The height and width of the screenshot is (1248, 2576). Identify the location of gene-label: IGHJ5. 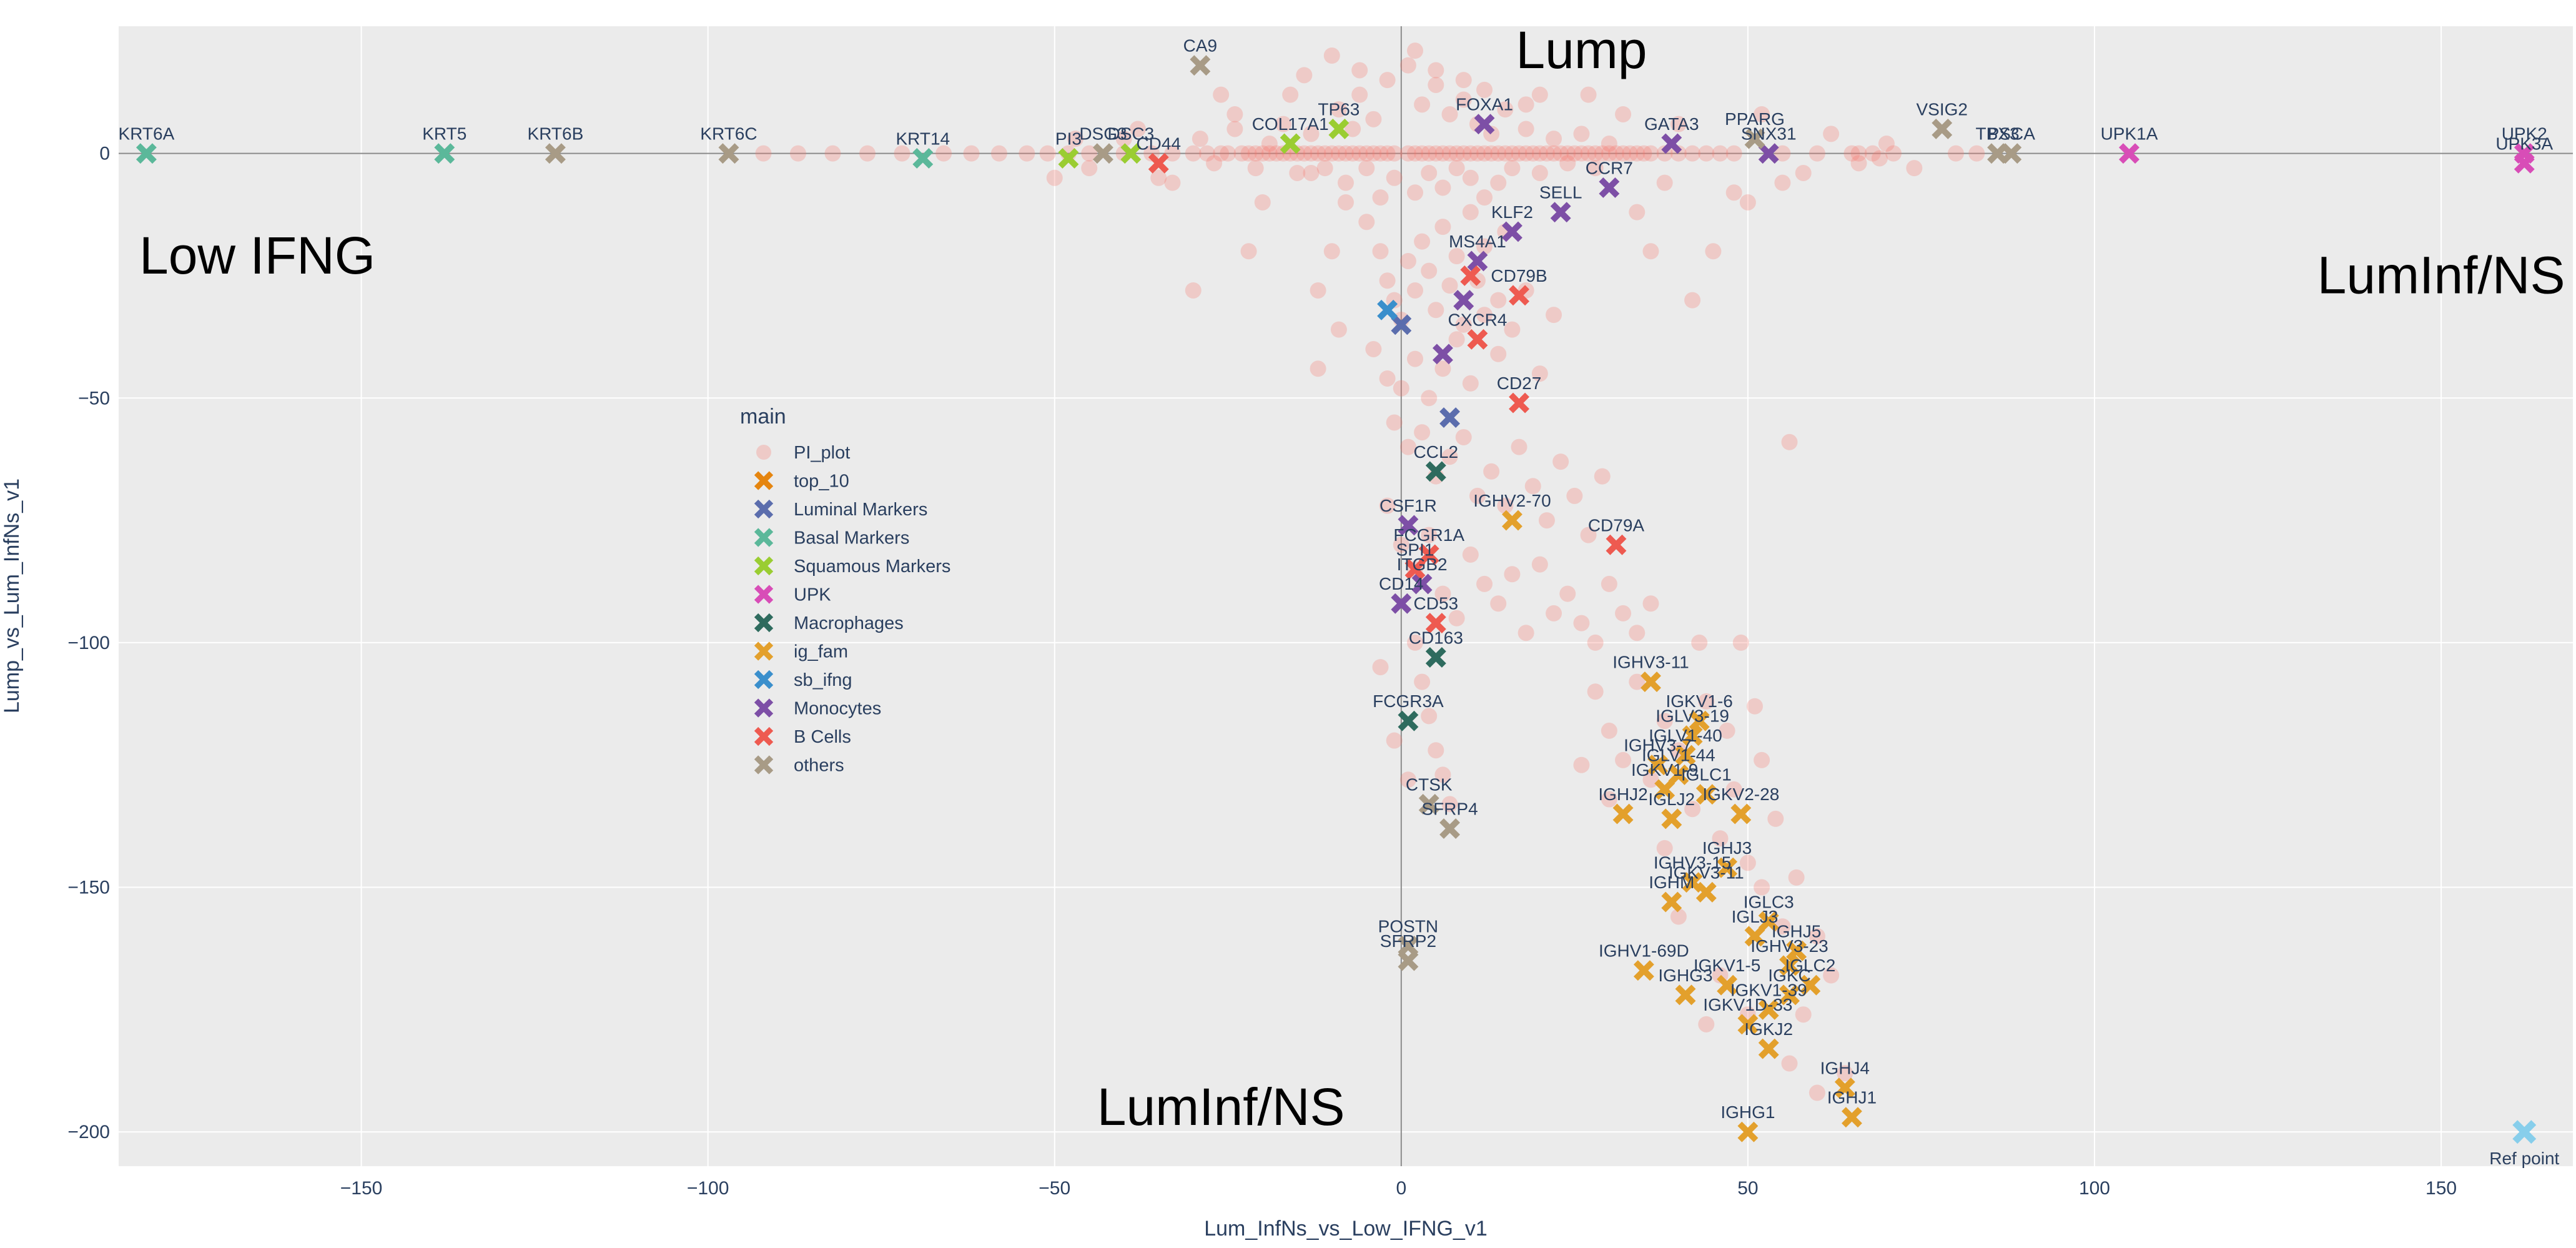
(1797, 931).